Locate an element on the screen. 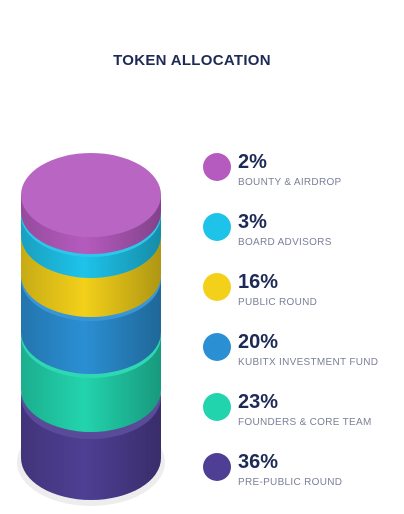  legend-label: BOARD ADVISORS is located at coordinates (285, 242).